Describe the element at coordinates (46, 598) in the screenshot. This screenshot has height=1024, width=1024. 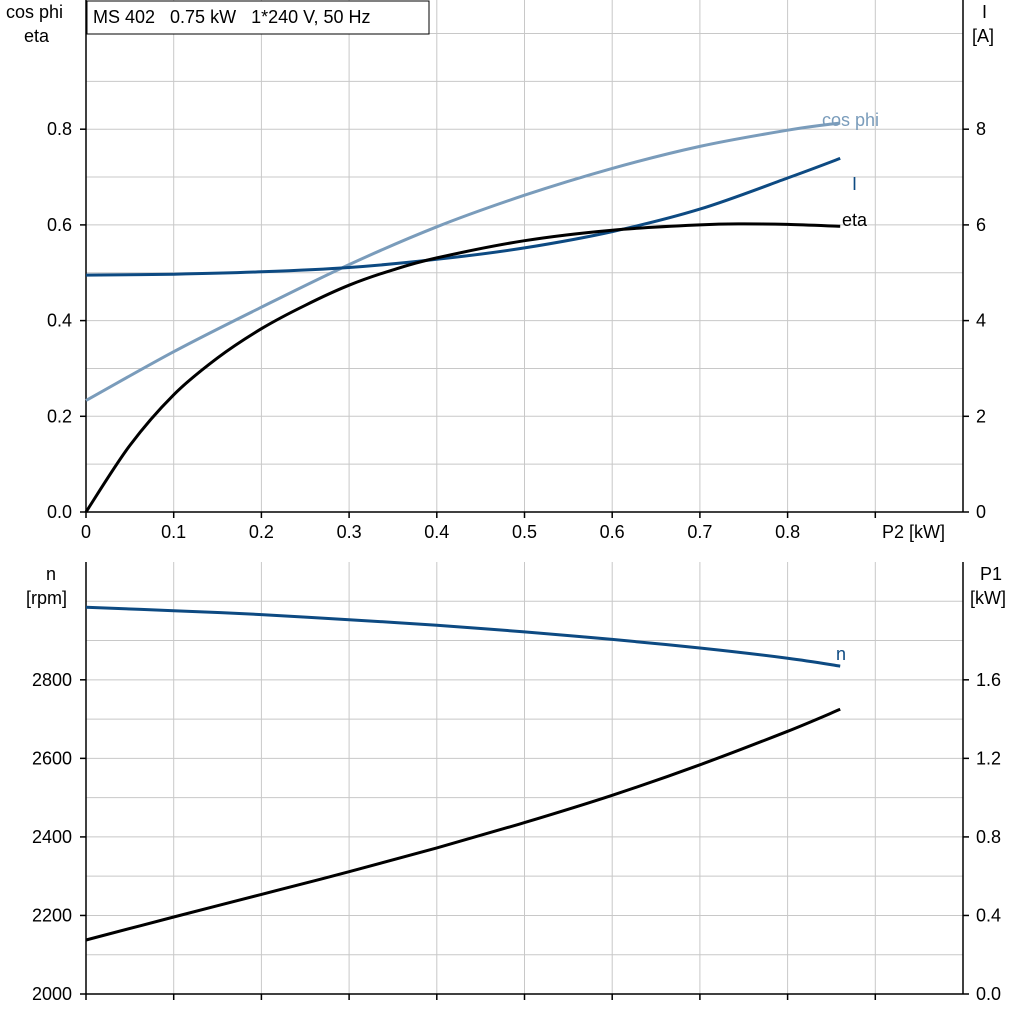
I see `bottom-left-axis-label-2: [rpm]` at that location.